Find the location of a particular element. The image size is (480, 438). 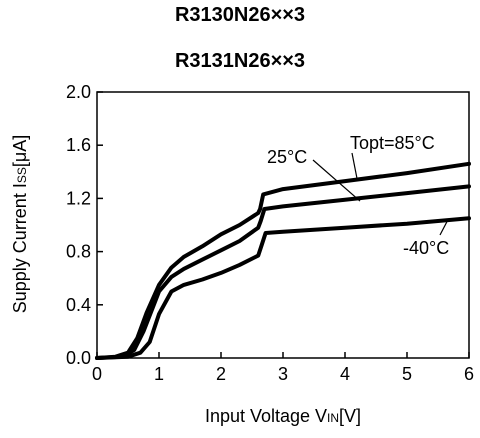

y-tick-label: 0.0 is located at coordinates (78, 358).